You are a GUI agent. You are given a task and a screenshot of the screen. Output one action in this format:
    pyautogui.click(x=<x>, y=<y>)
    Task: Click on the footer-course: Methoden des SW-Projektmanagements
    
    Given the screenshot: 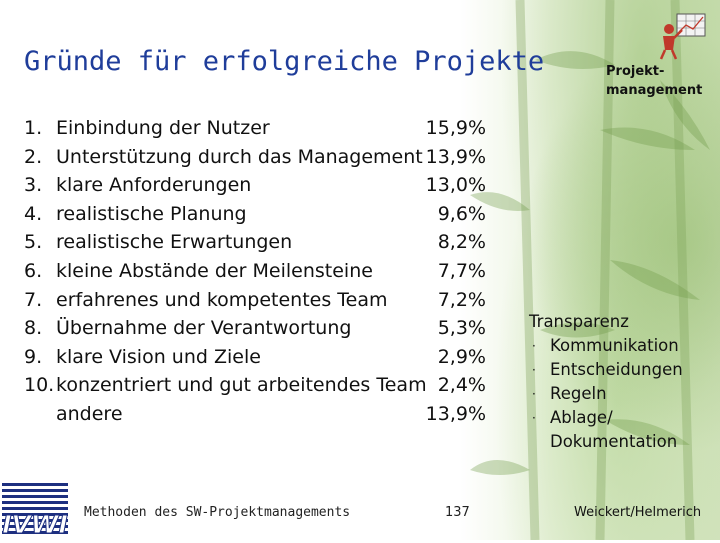 What is the action you would take?
    pyautogui.click(x=217, y=512)
    